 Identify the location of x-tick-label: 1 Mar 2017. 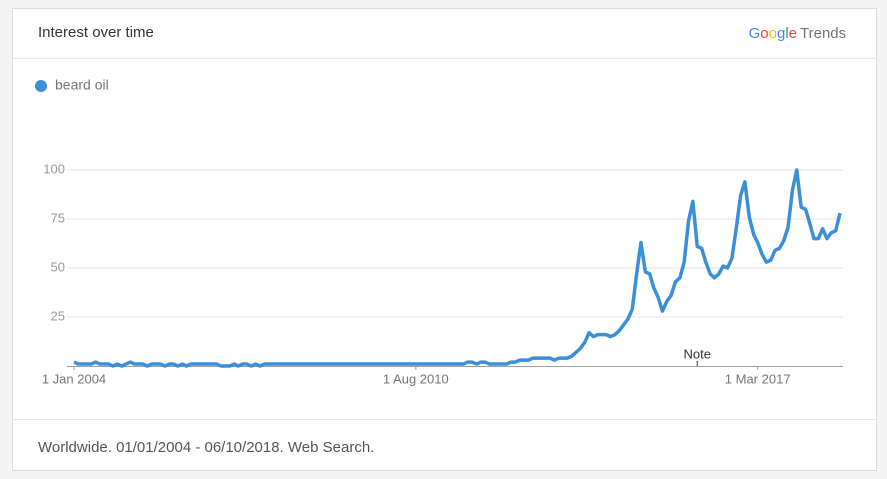
(758, 378).